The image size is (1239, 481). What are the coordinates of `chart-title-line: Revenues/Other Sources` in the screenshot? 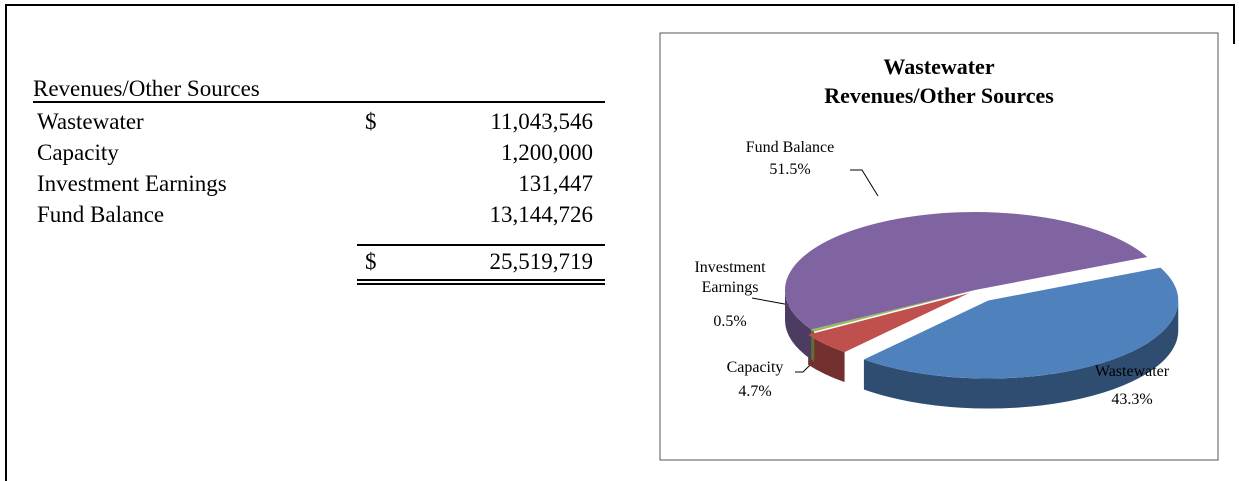 It's located at (939, 95).